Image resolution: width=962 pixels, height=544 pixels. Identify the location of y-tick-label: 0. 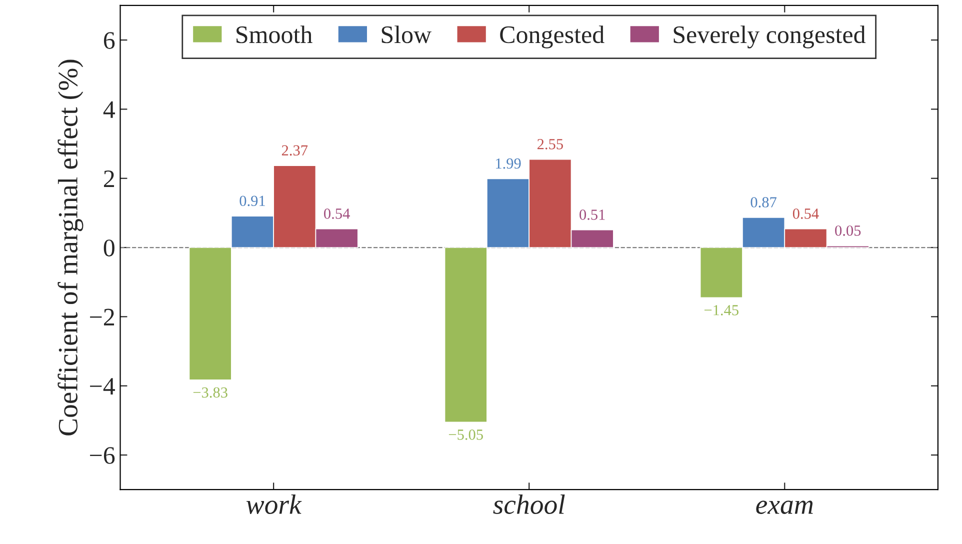
(109, 248).